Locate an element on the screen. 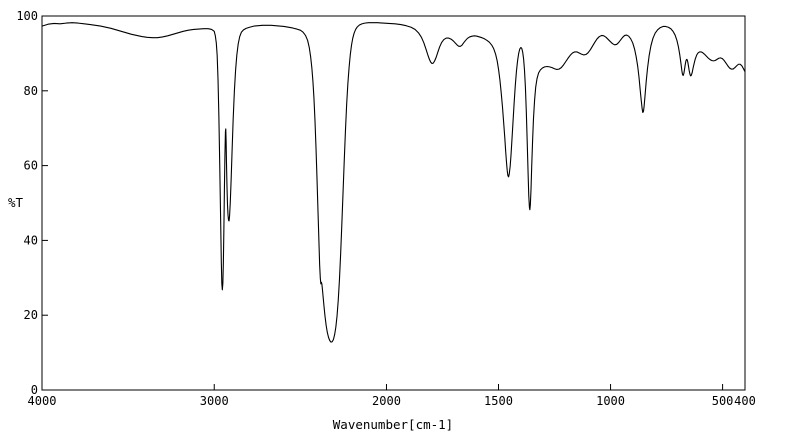 The height and width of the screenshot is (441, 800). y-tick-label-100: 100 is located at coordinates (27, 16).